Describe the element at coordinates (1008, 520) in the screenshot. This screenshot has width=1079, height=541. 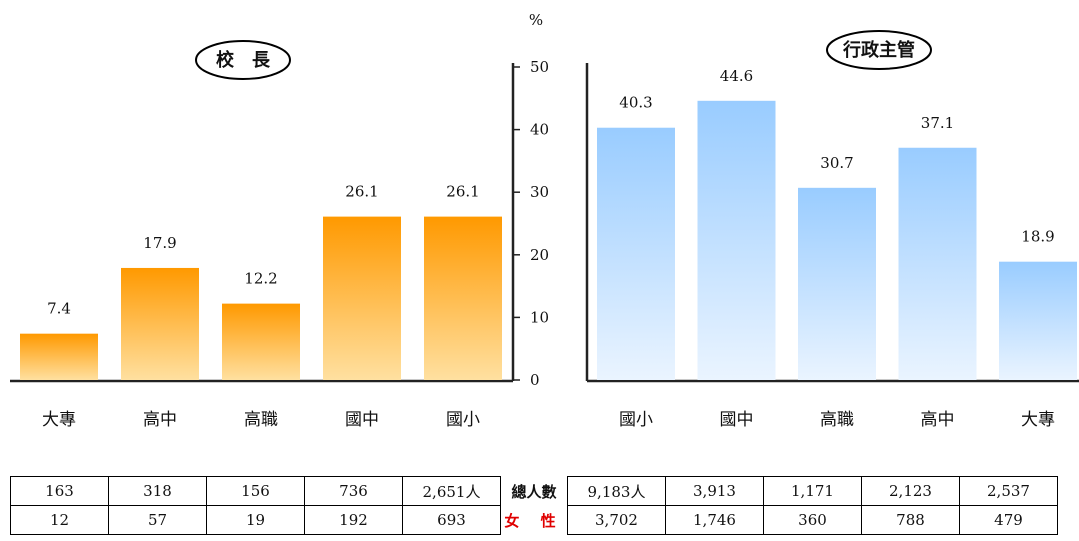
I see `table-cell: 479` at that location.